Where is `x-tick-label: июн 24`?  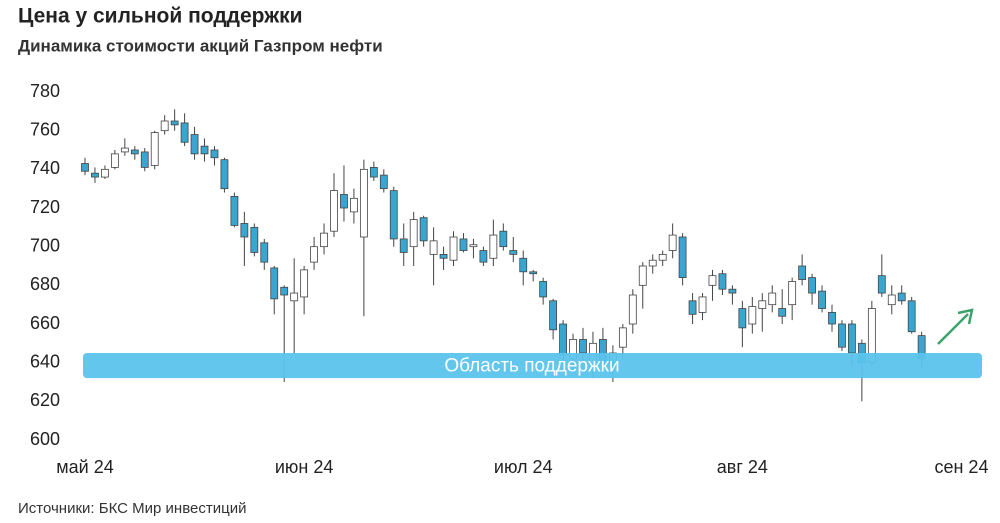 x-tick-label: июн 24 is located at coordinates (304, 467).